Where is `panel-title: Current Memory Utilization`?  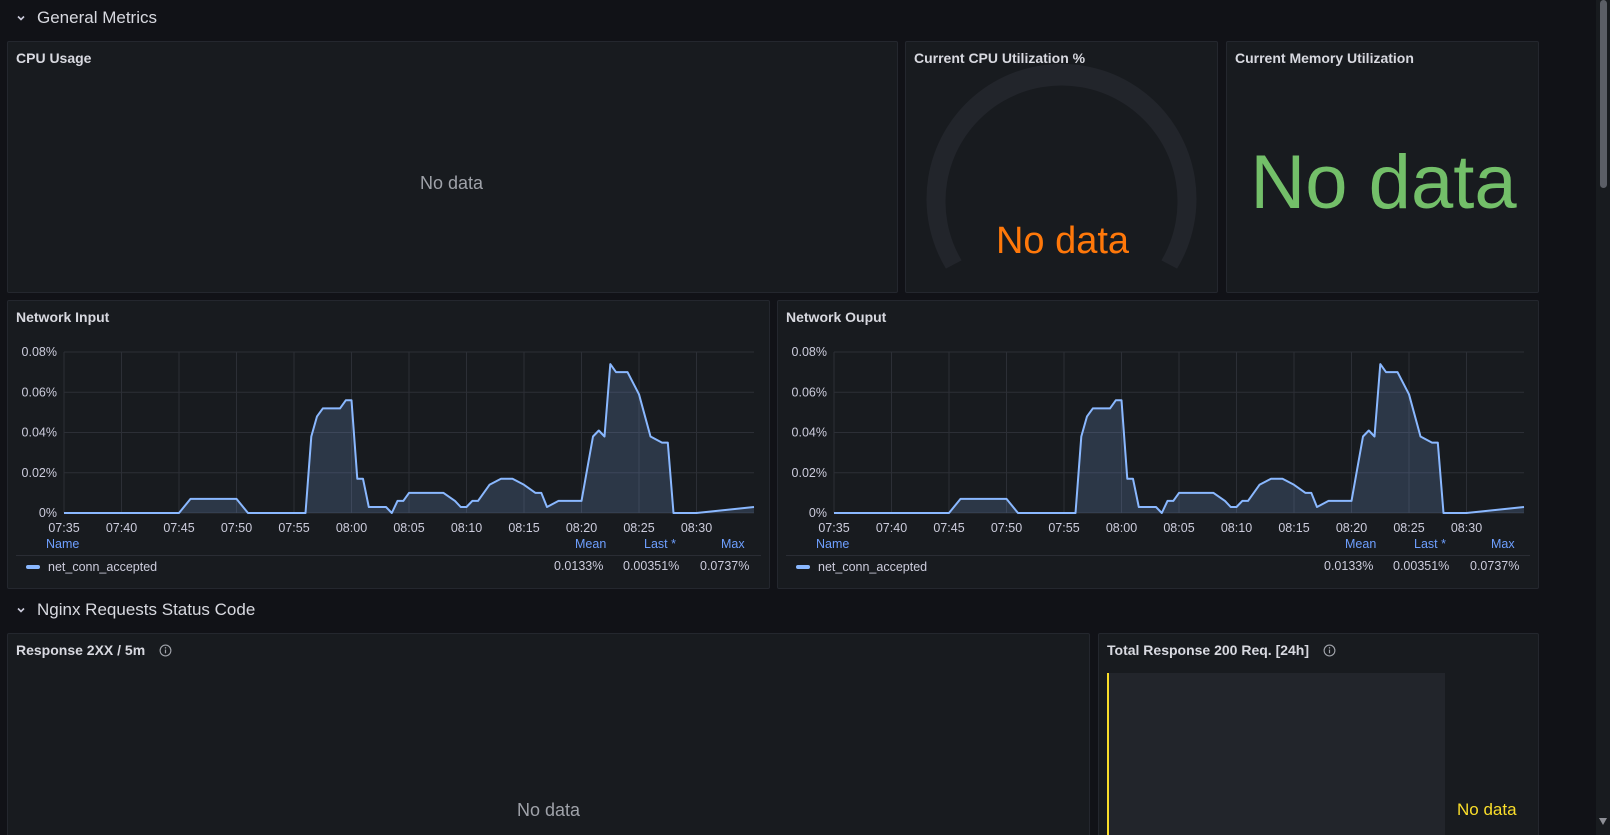
panel-title: Current Memory Utilization is located at coordinates (1324, 58).